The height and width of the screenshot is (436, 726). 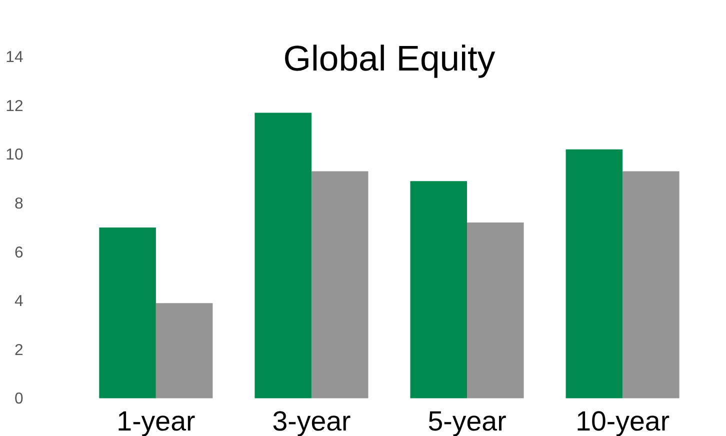 I want to click on x-tick-label: 1-year, so click(x=156, y=420).